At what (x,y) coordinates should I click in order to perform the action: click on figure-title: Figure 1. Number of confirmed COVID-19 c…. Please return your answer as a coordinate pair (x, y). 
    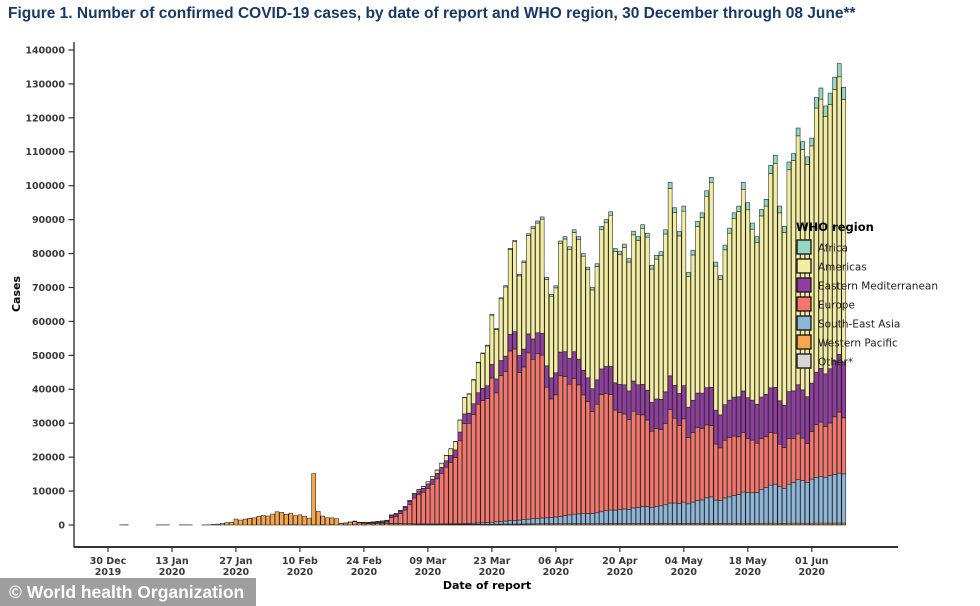
    Looking at the image, I should click on (432, 13).